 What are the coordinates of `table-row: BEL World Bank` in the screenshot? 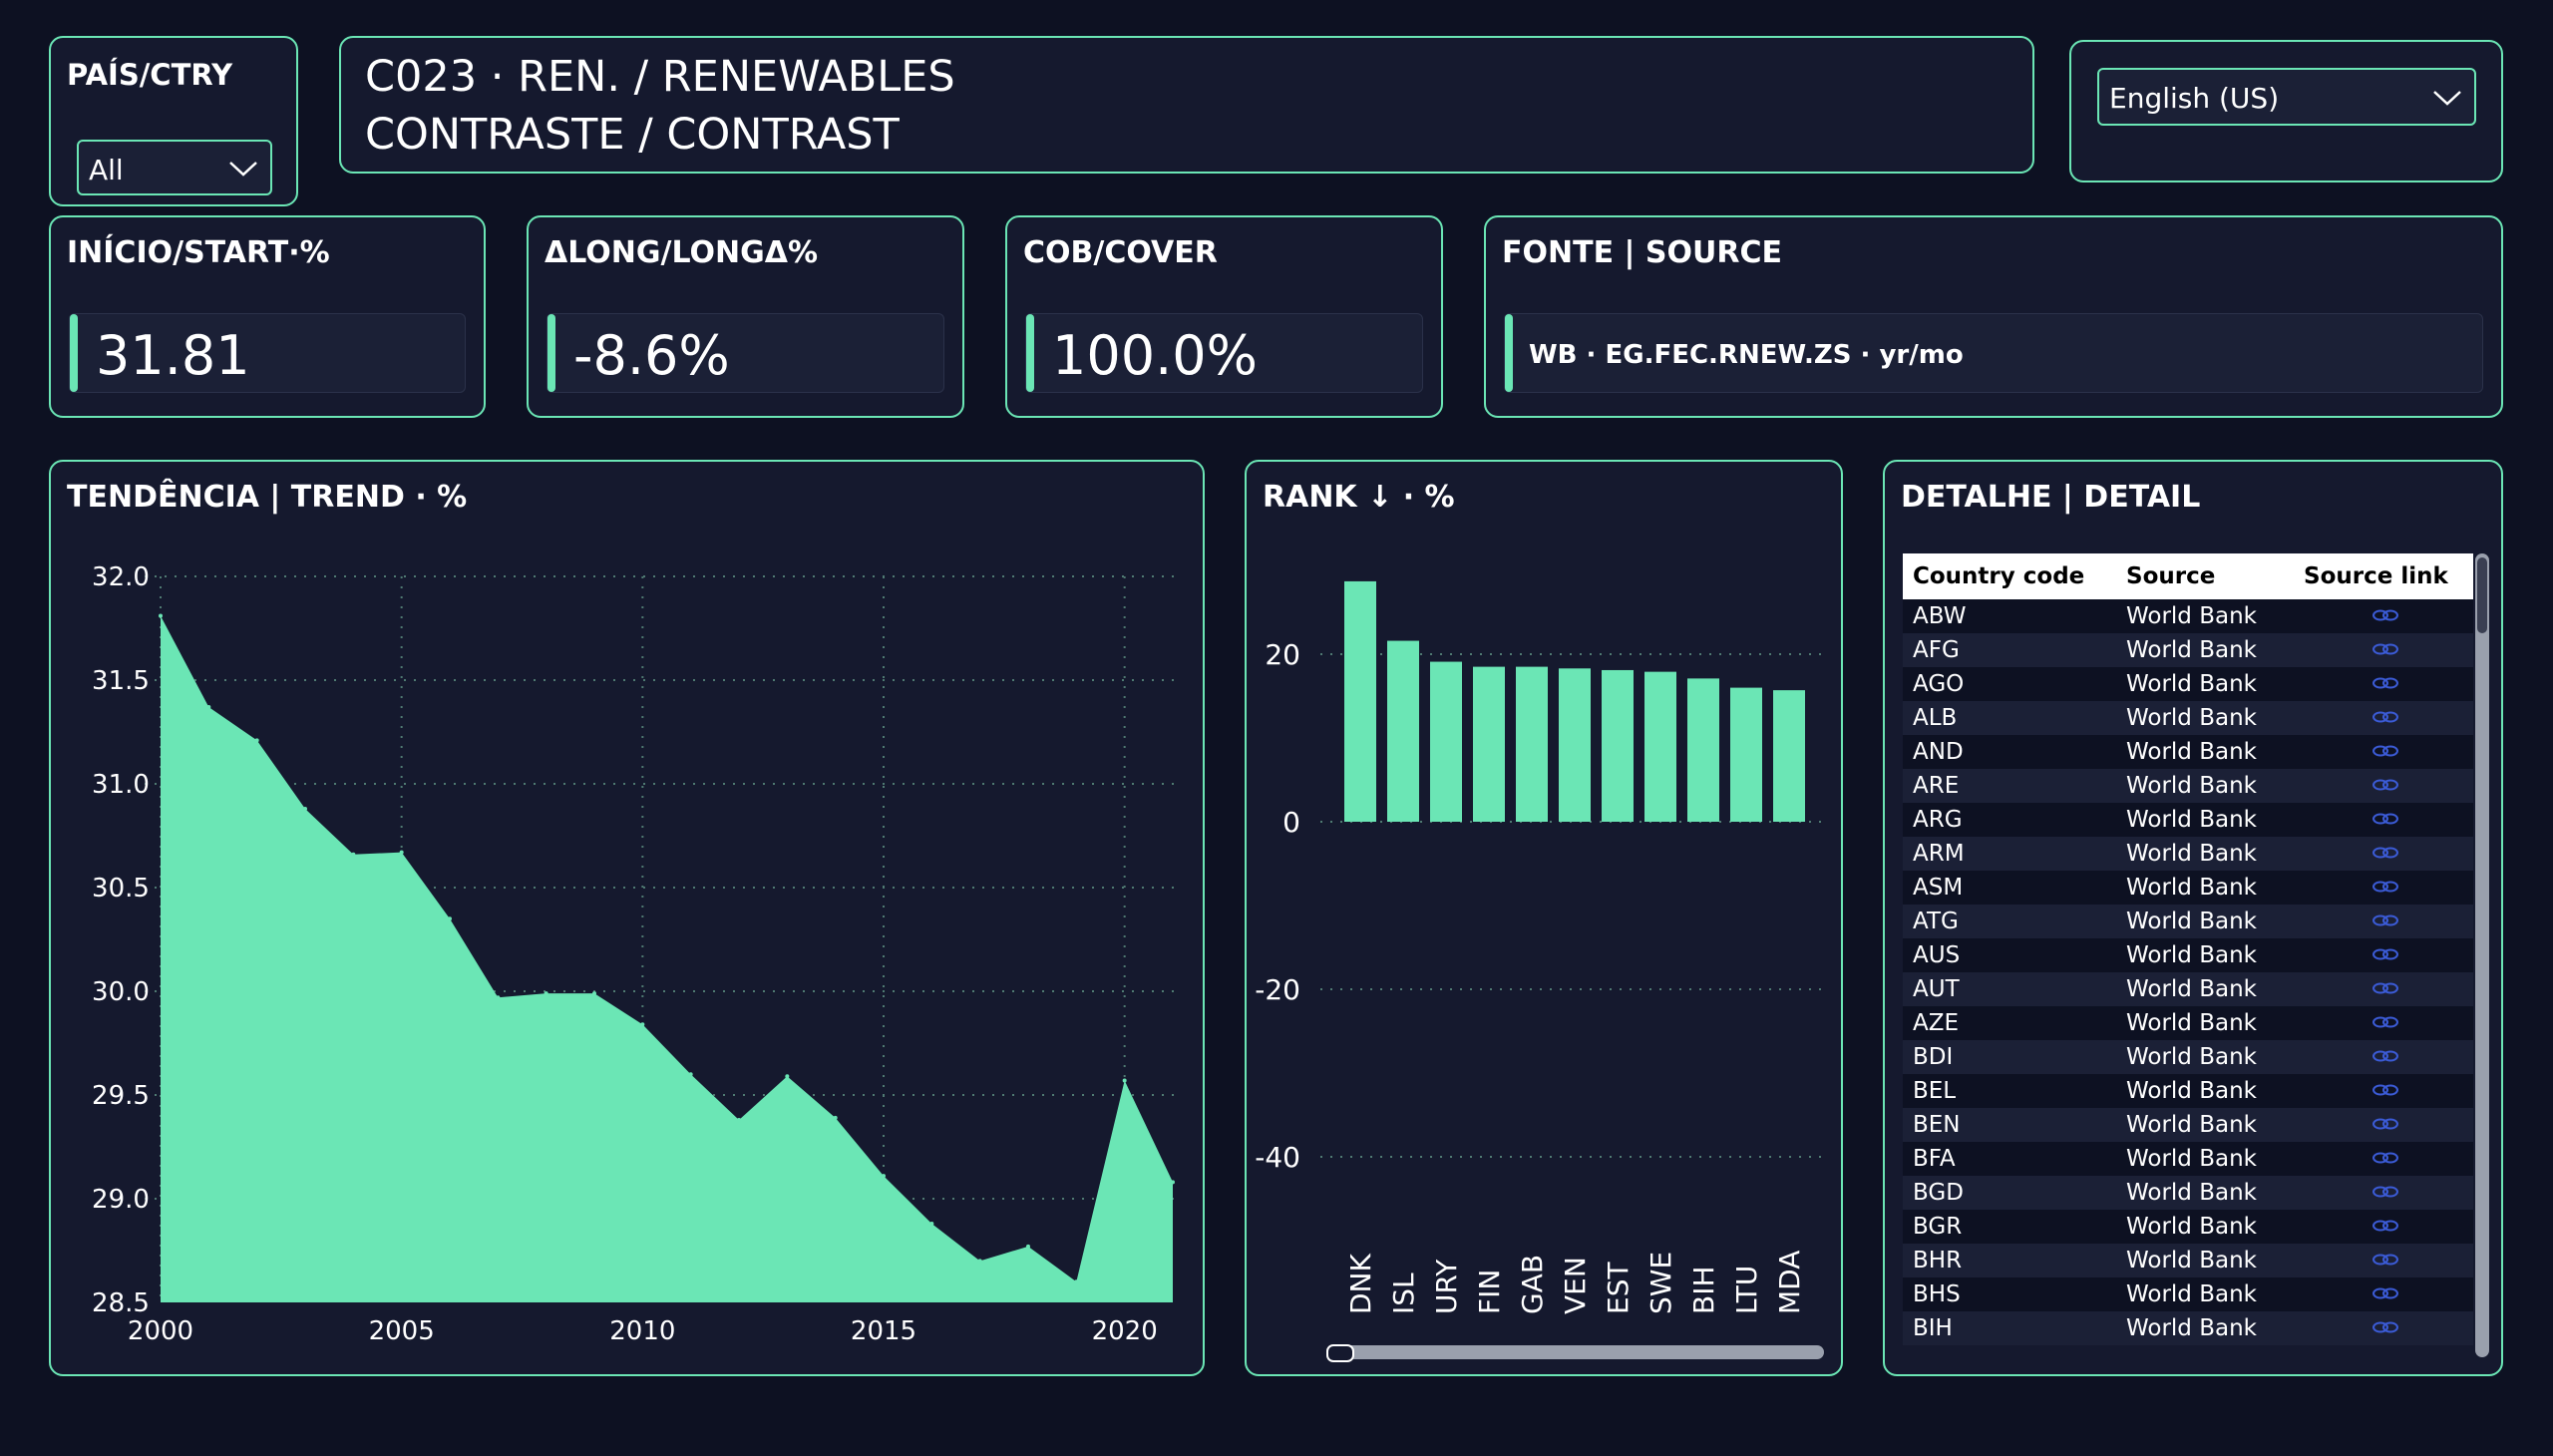 It's located at (2188, 1091).